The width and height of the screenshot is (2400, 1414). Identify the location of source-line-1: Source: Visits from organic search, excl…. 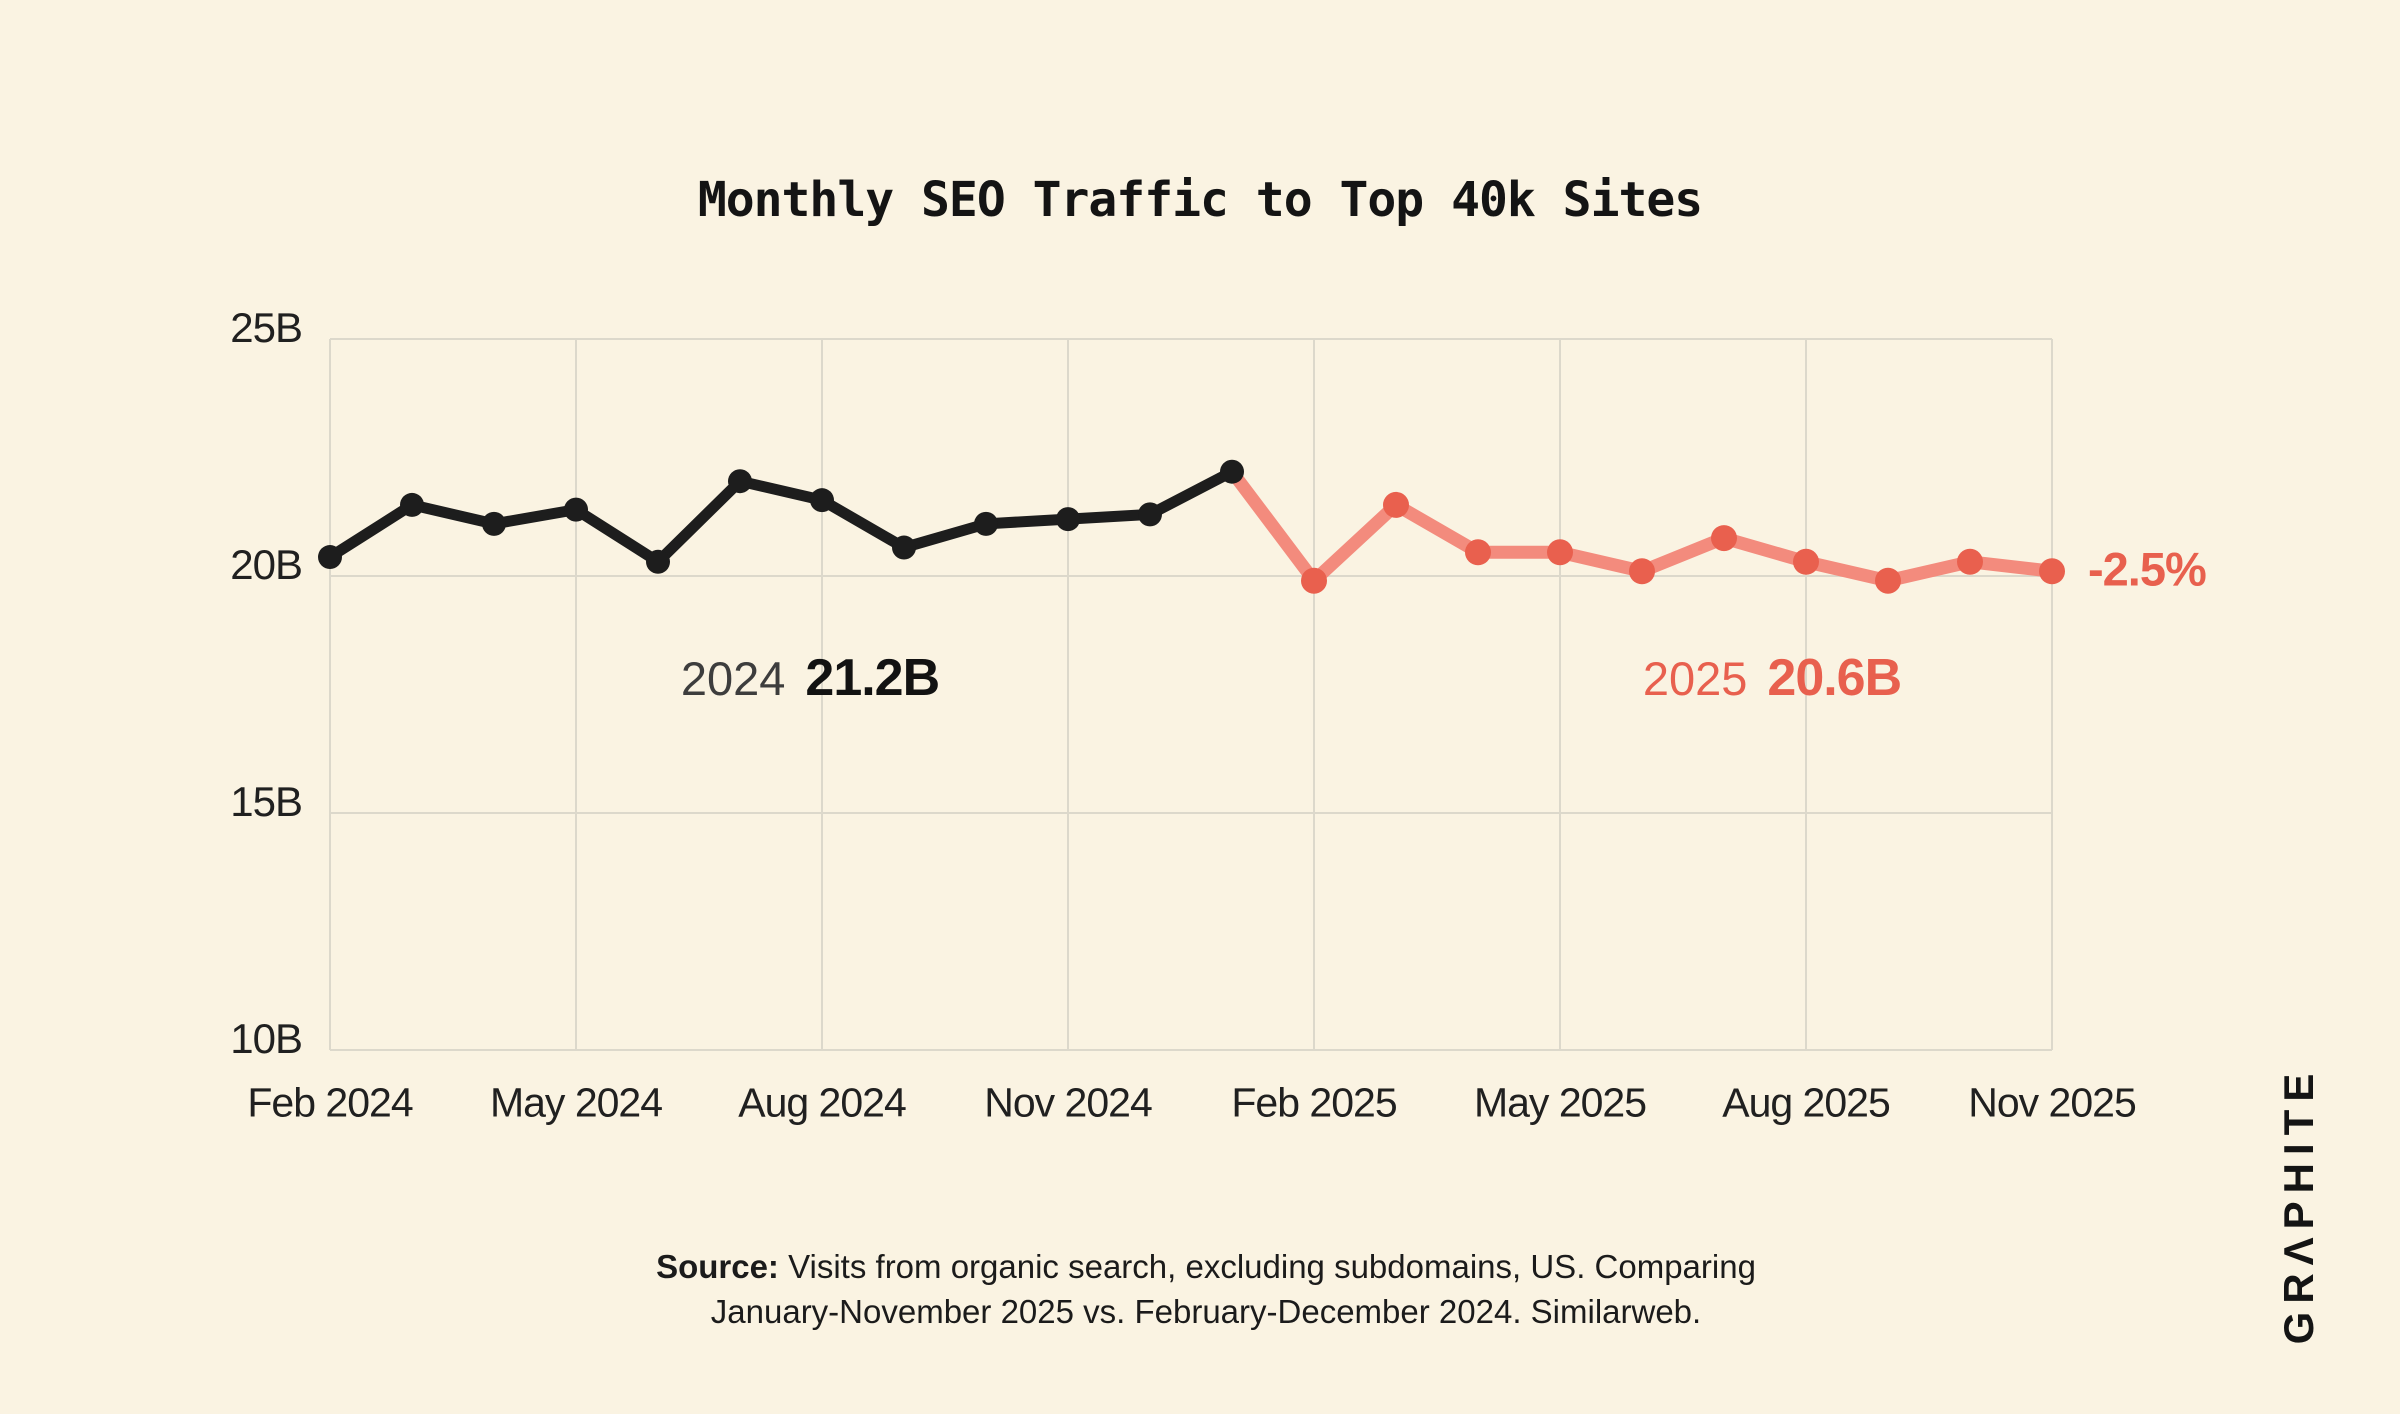
(1200, 1266).